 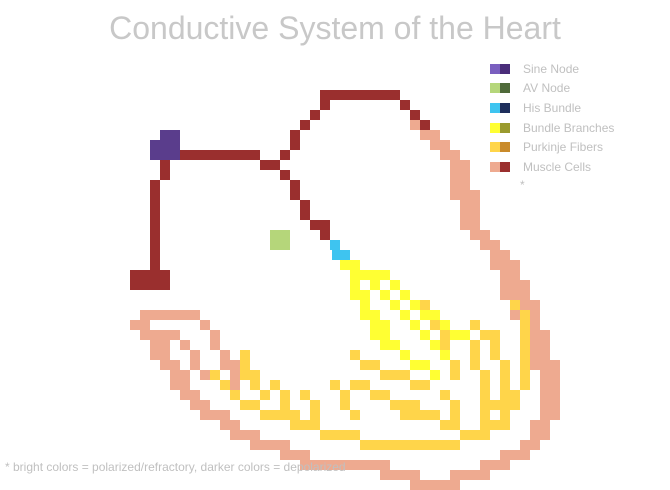 What do you see at coordinates (335, 245) in the screenshot?
I see `his-bundle-cell` at bounding box center [335, 245].